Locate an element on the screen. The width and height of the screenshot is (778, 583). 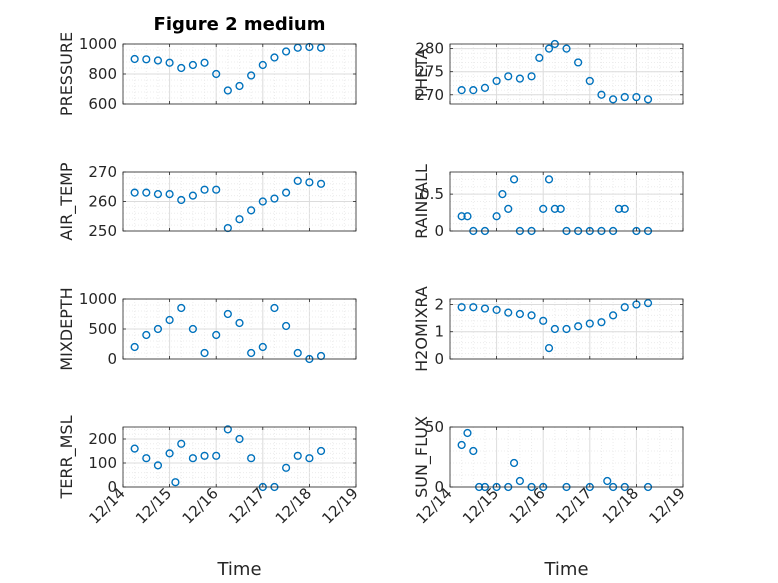
theta-y-tick-label: 270 is located at coordinates (429, 95).